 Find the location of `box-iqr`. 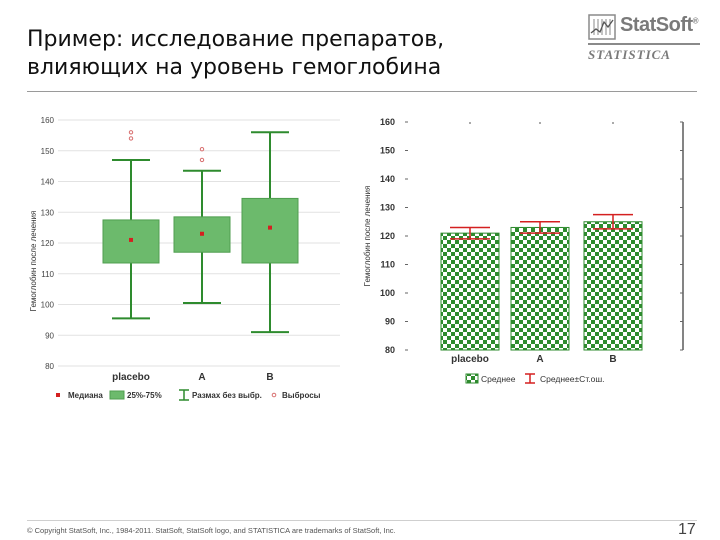

box-iqr is located at coordinates (270, 230).